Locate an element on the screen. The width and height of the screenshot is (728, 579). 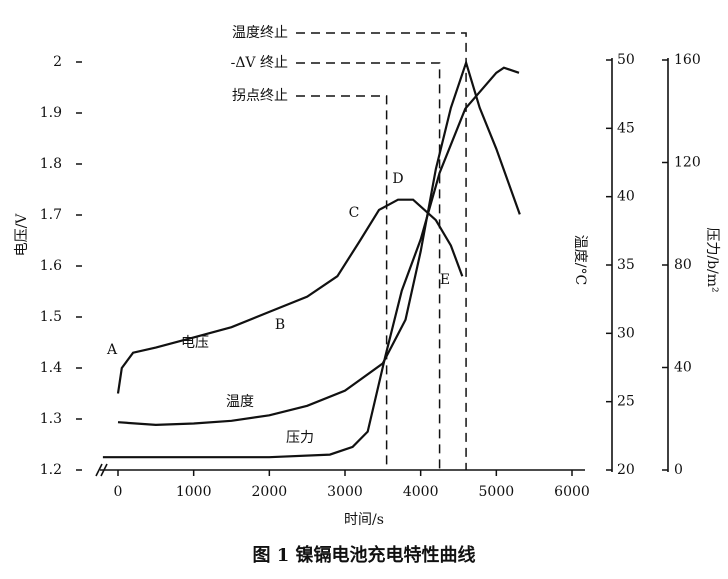
y-tick-label: 1.3 is located at coordinates (51, 419).